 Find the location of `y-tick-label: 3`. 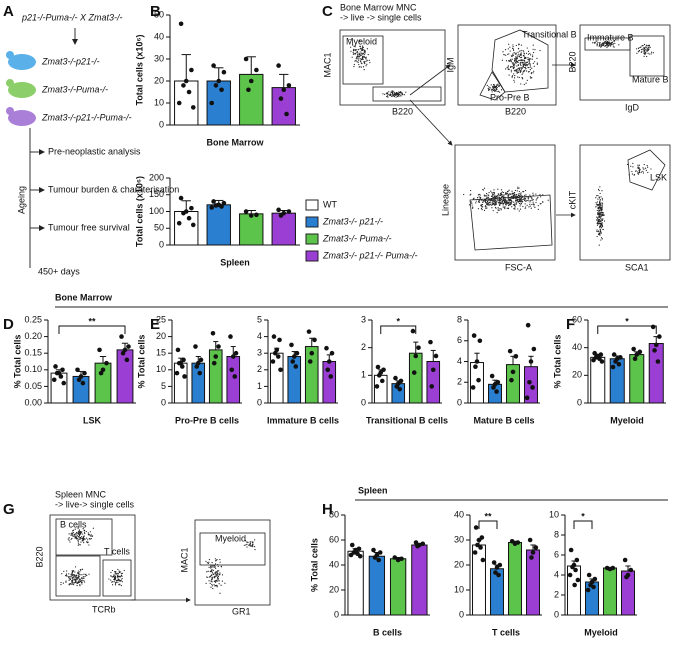

y-tick-label: 3 is located at coordinates (363, 319).